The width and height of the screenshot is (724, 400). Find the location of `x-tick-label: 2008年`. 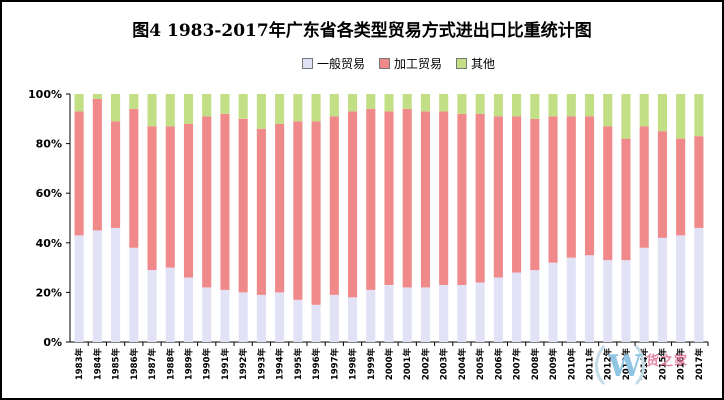

x-tick-label: 2008年 is located at coordinates (535, 364).